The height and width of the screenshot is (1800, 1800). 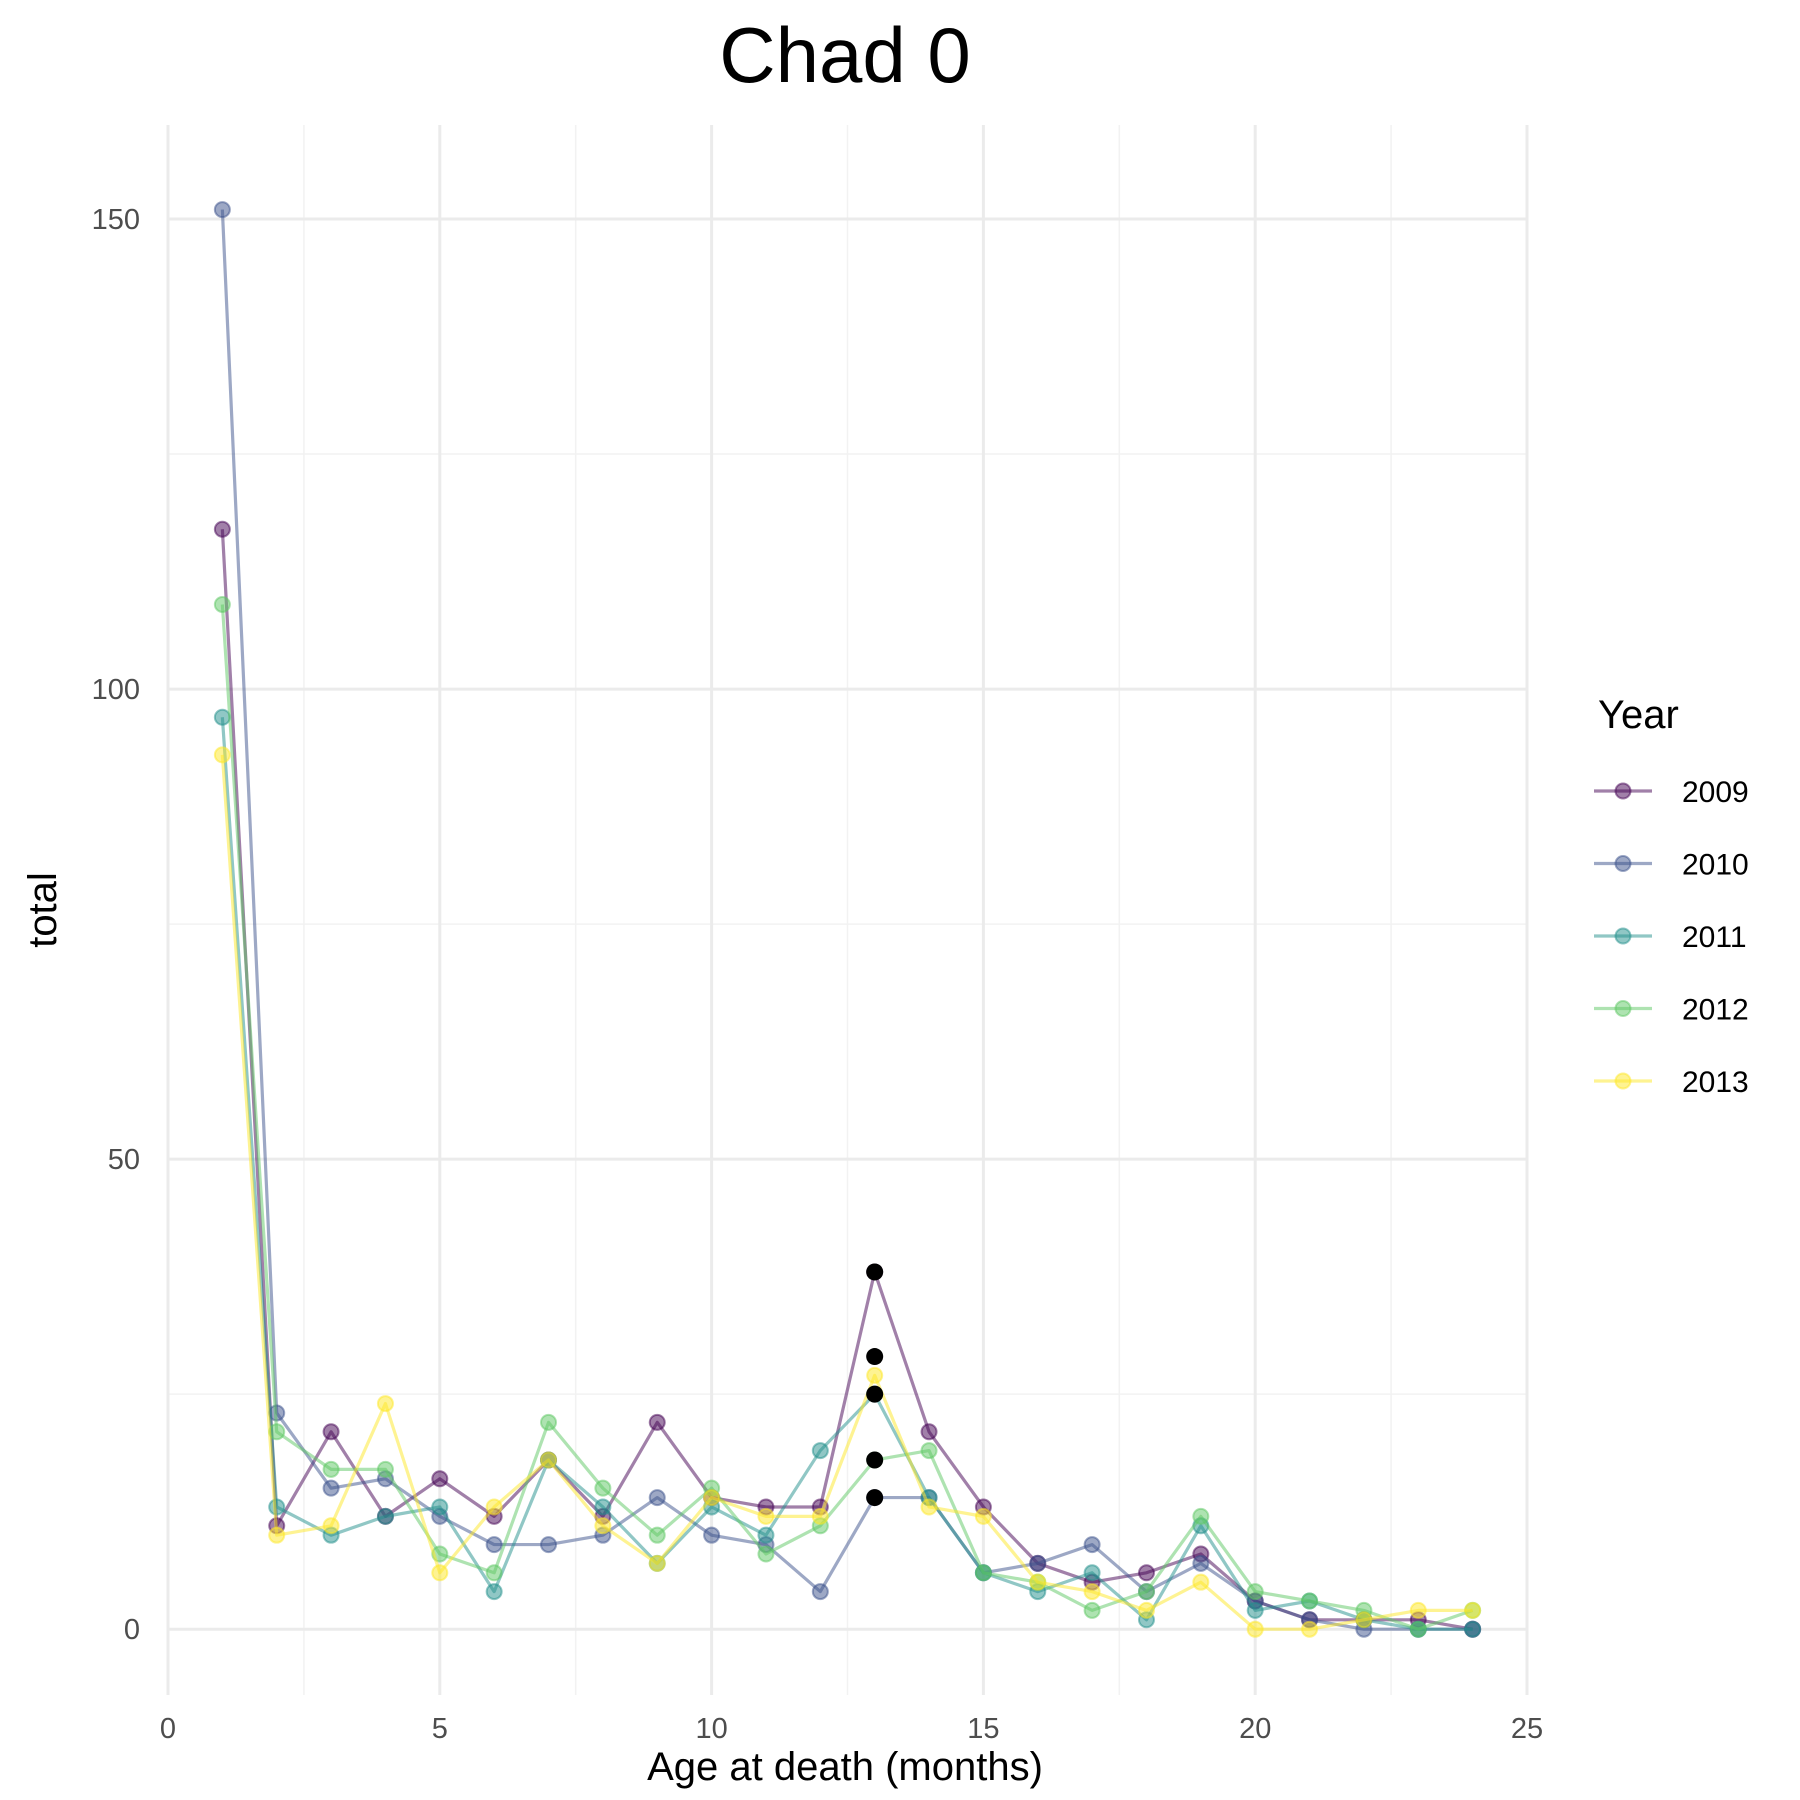 What do you see at coordinates (1715, 1010) in the screenshot?
I see `legend-label: 2012` at bounding box center [1715, 1010].